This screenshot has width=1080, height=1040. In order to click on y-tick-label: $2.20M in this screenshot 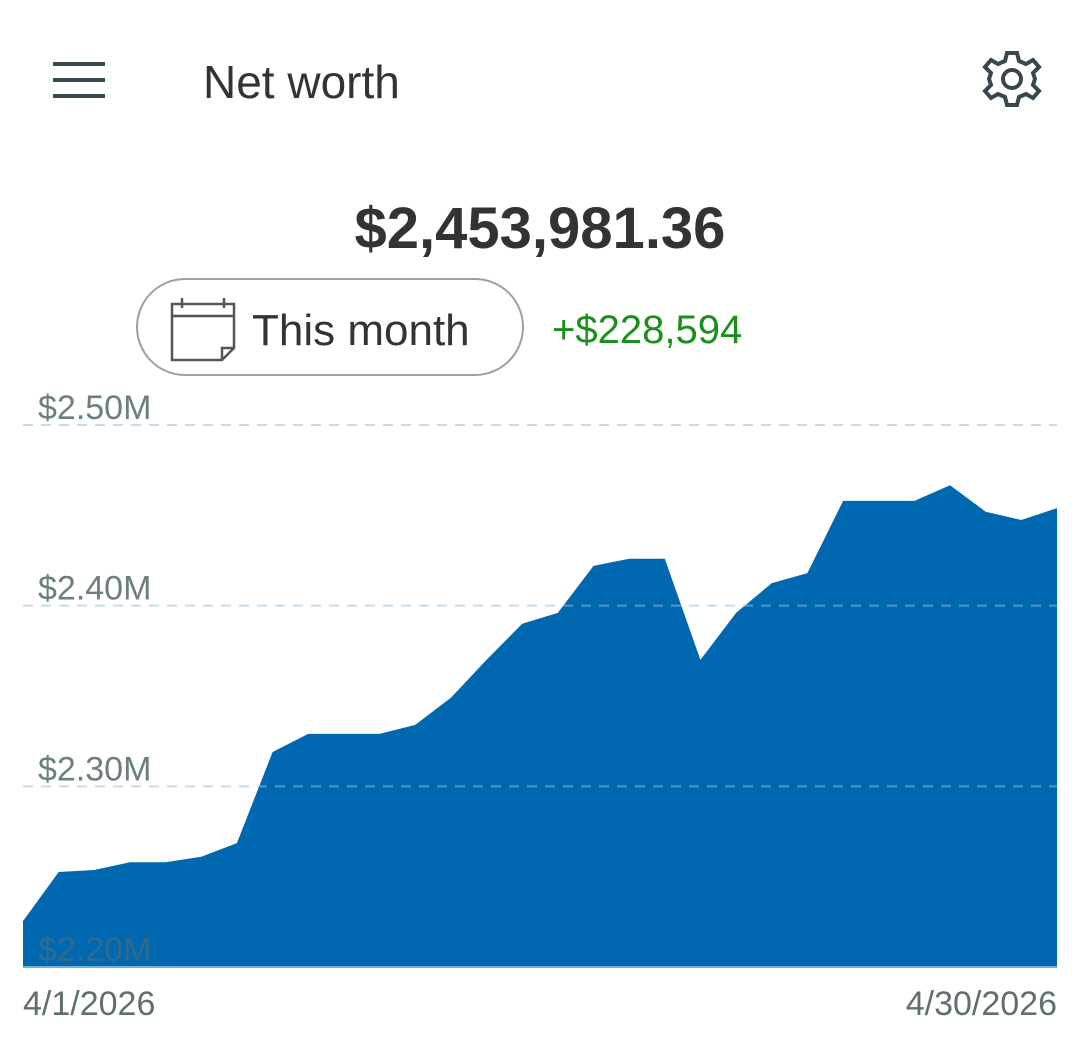, I will do `click(94, 950)`.